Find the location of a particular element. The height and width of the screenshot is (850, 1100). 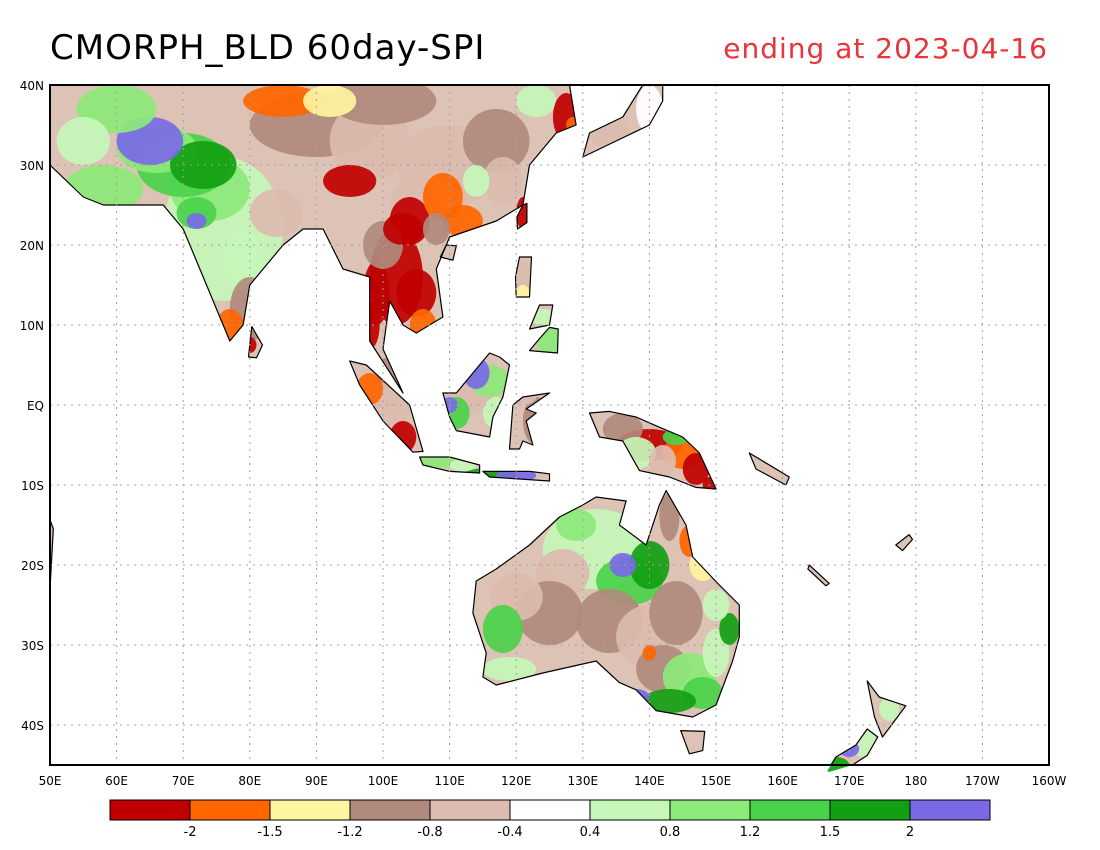

x-tick-label: 160E is located at coordinates (782, 781).